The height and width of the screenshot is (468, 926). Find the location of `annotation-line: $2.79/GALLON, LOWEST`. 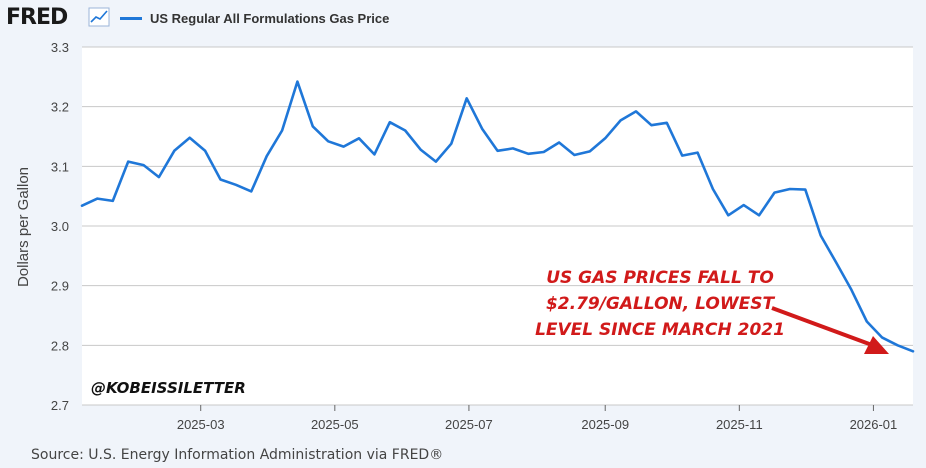

annotation-line: $2.79/GALLON, LOWEST is located at coordinates (660, 304).